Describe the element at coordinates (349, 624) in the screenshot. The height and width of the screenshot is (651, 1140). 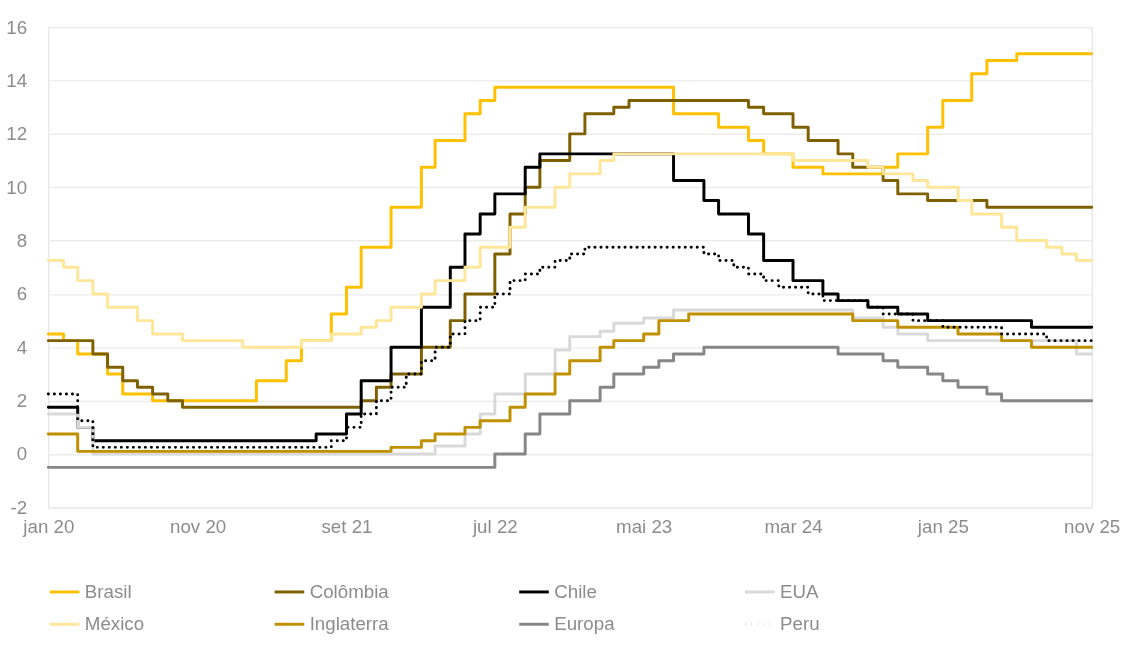
I see `legend-label: Inglaterra` at that location.